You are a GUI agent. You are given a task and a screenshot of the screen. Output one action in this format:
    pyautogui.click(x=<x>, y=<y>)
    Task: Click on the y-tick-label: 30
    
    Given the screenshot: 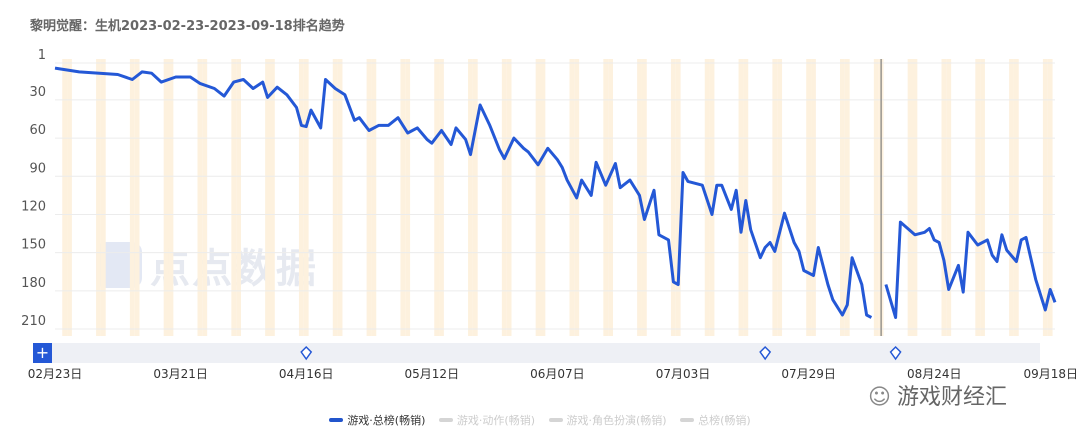 What is the action you would take?
    pyautogui.click(x=37, y=92)
    